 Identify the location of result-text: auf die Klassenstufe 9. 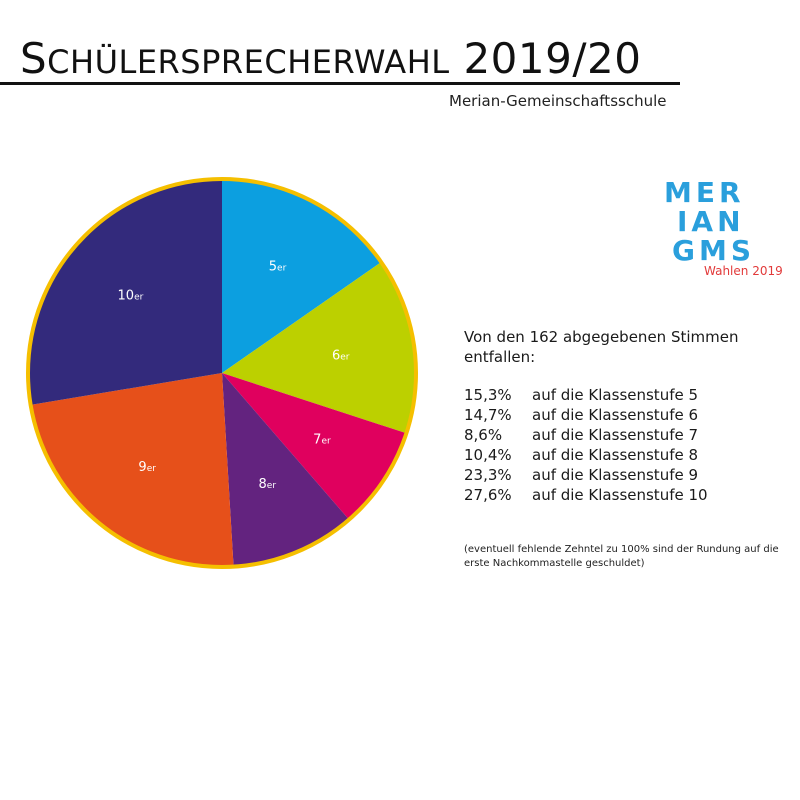
(615, 475).